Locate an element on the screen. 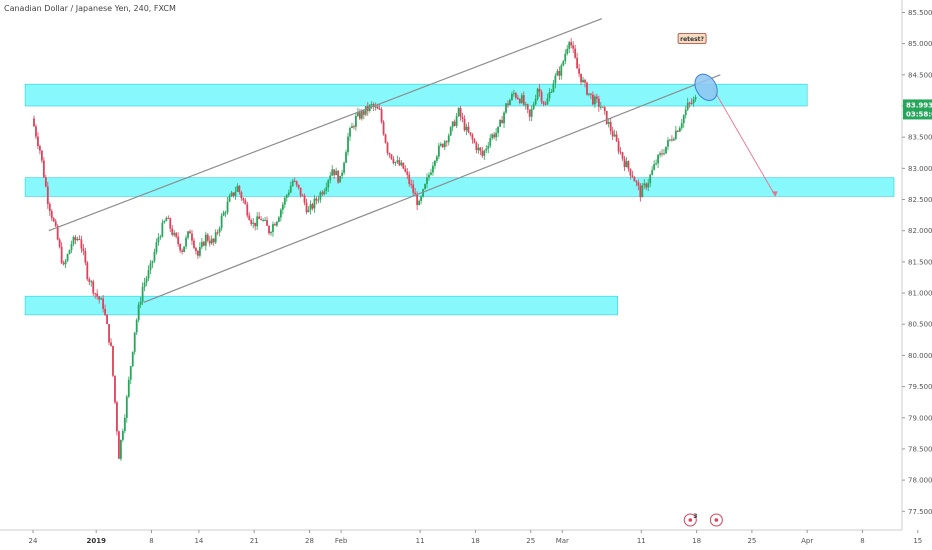 The width and height of the screenshot is (932, 550). price-tick-label: 78.000 is located at coordinates (920, 481).